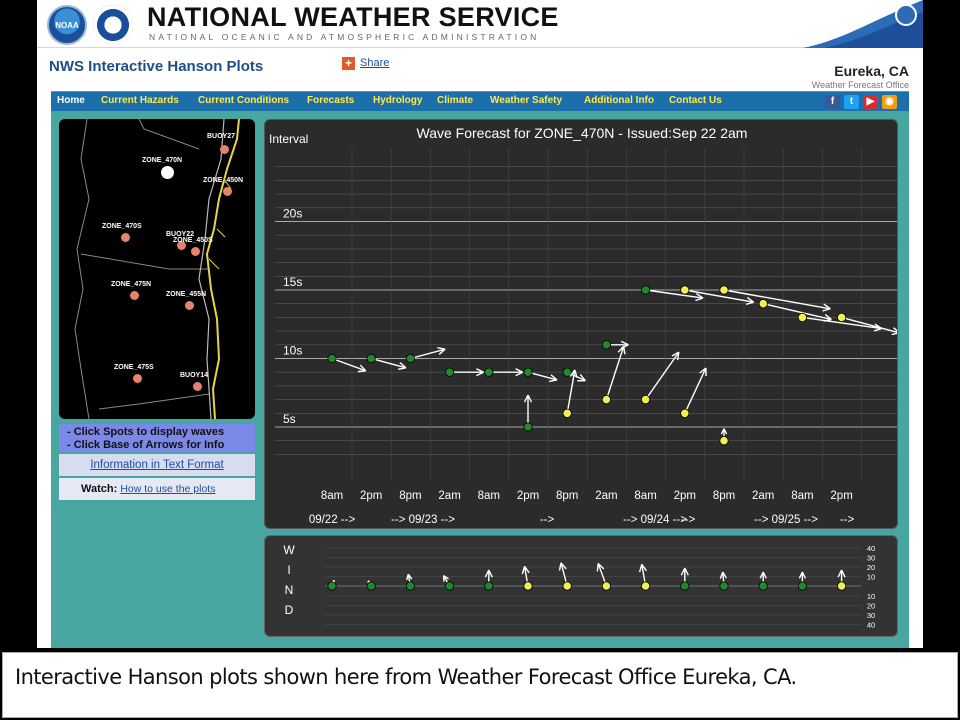  Describe the element at coordinates (581, 586) in the screenshot. I see `wind-chart: W I N D 40 30 20 10 10 20 30 40` at that location.